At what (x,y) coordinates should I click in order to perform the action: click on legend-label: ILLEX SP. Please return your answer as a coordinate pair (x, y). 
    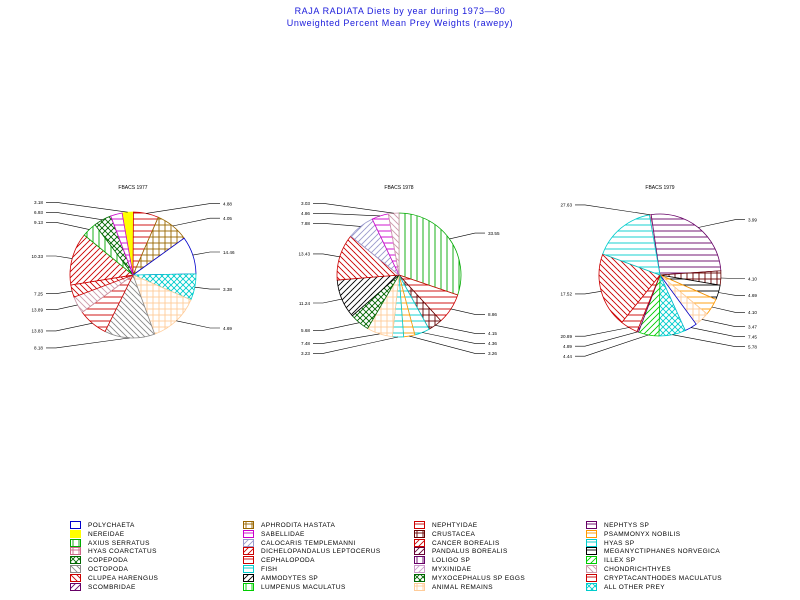
    Looking at the image, I should click on (620, 561).